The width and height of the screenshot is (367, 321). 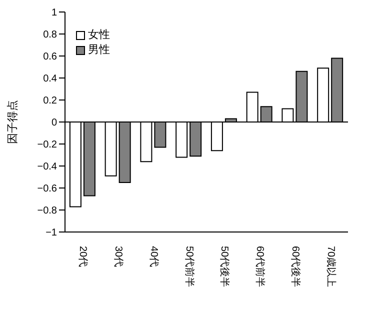 I want to click on y-tick-label: 0, so click(x=54, y=123).